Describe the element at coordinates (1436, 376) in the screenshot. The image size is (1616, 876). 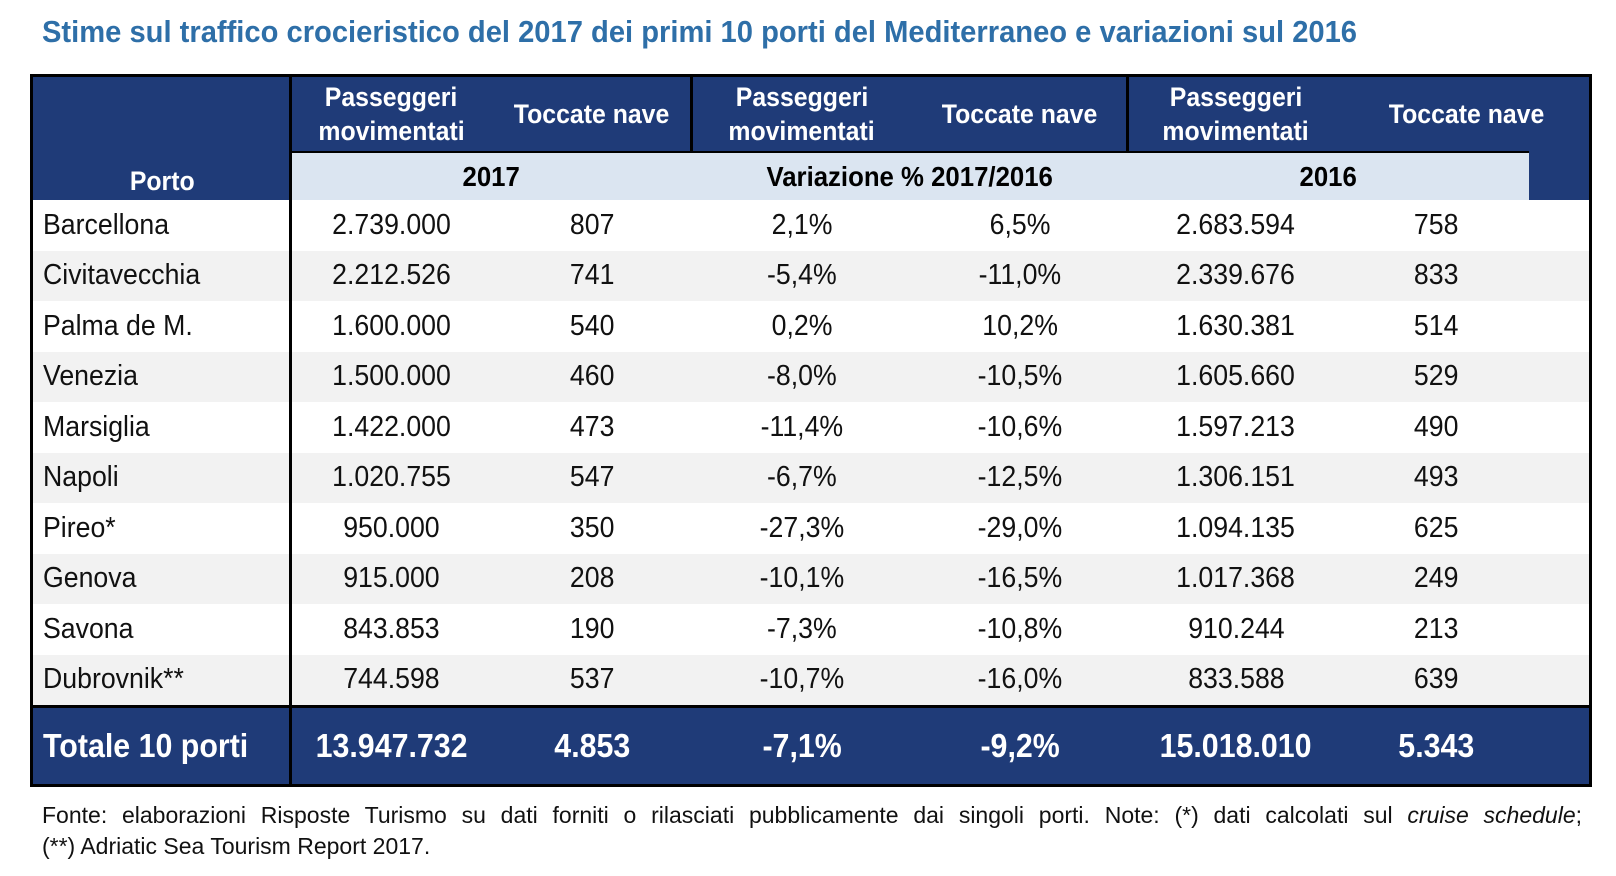
I see `cell-calls-2016: 529` at that location.